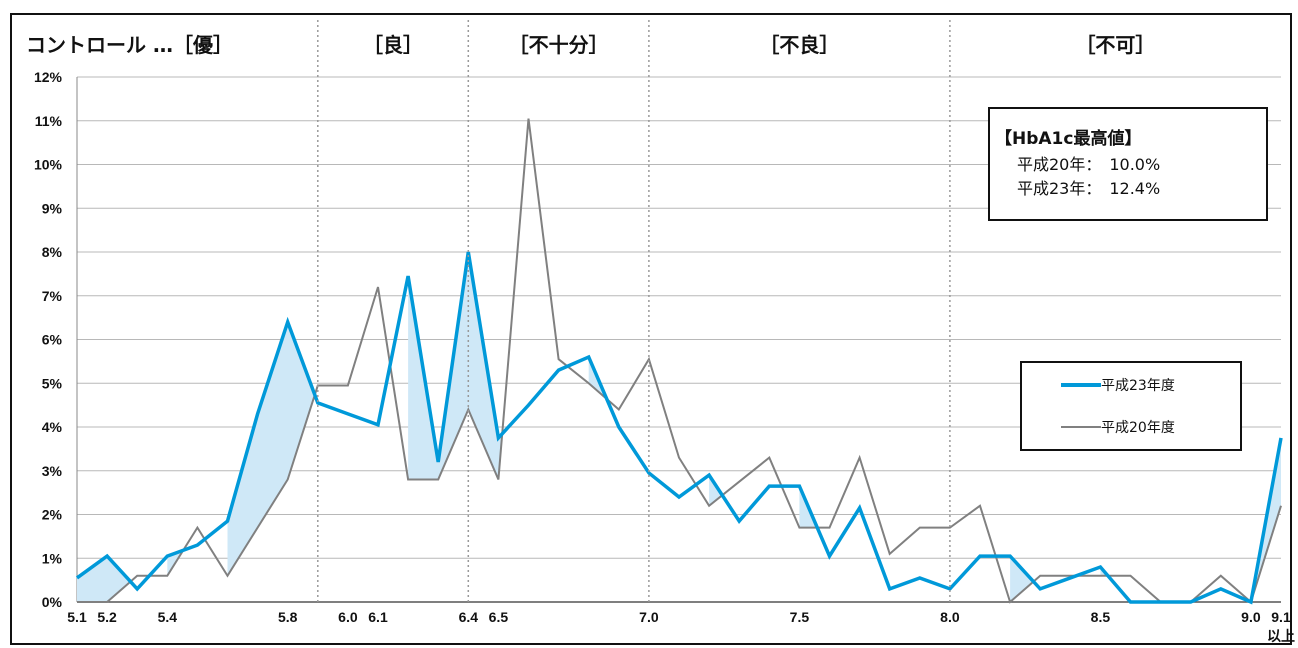 The image size is (1298, 648). What do you see at coordinates (49, 121) in the screenshot?
I see `y-tick-label: 11%` at bounding box center [49, 121].